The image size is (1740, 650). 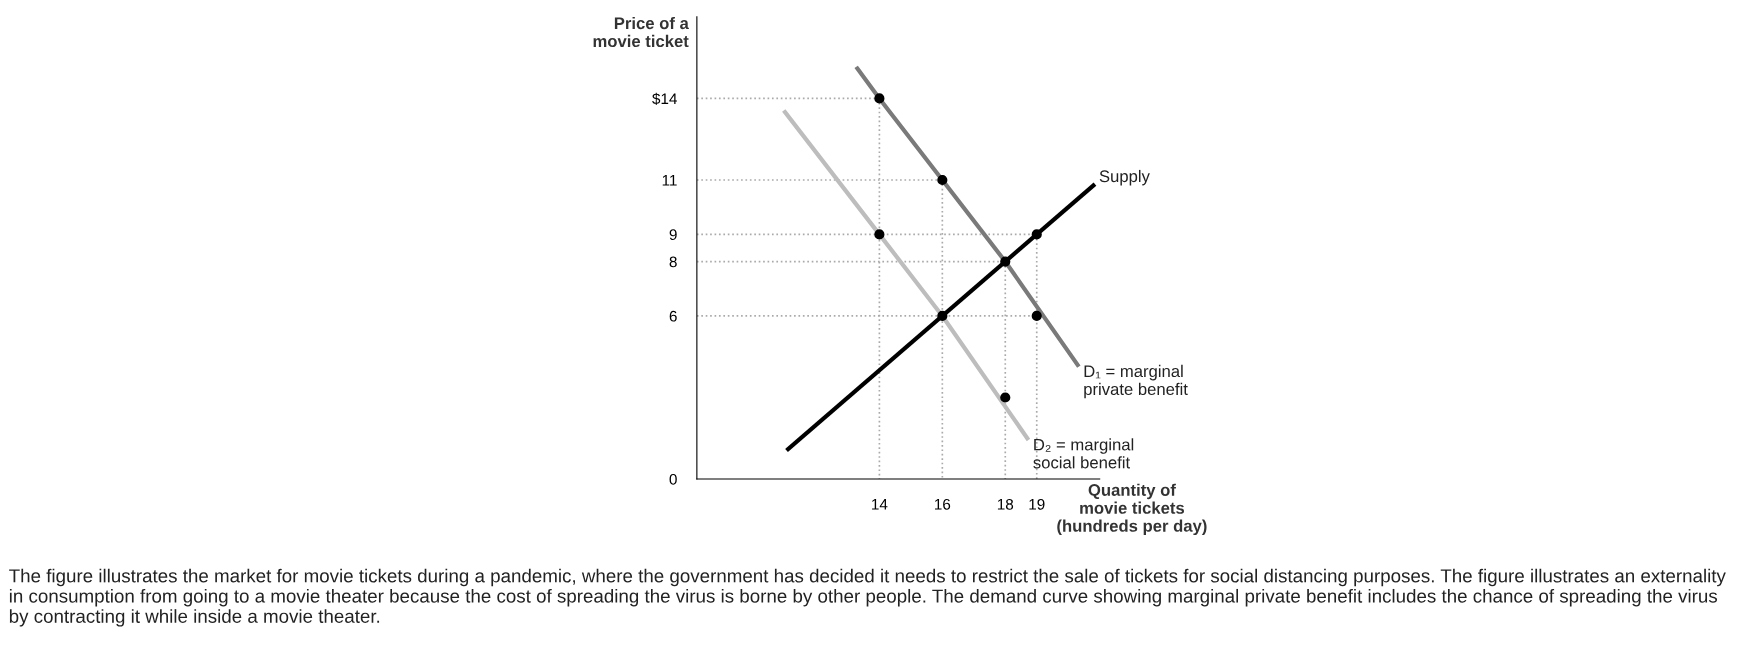 What do you see at coordinates (673, 235) in the screenshot?
I see `y-tick-label: 9` at bounding box center [673, 235].